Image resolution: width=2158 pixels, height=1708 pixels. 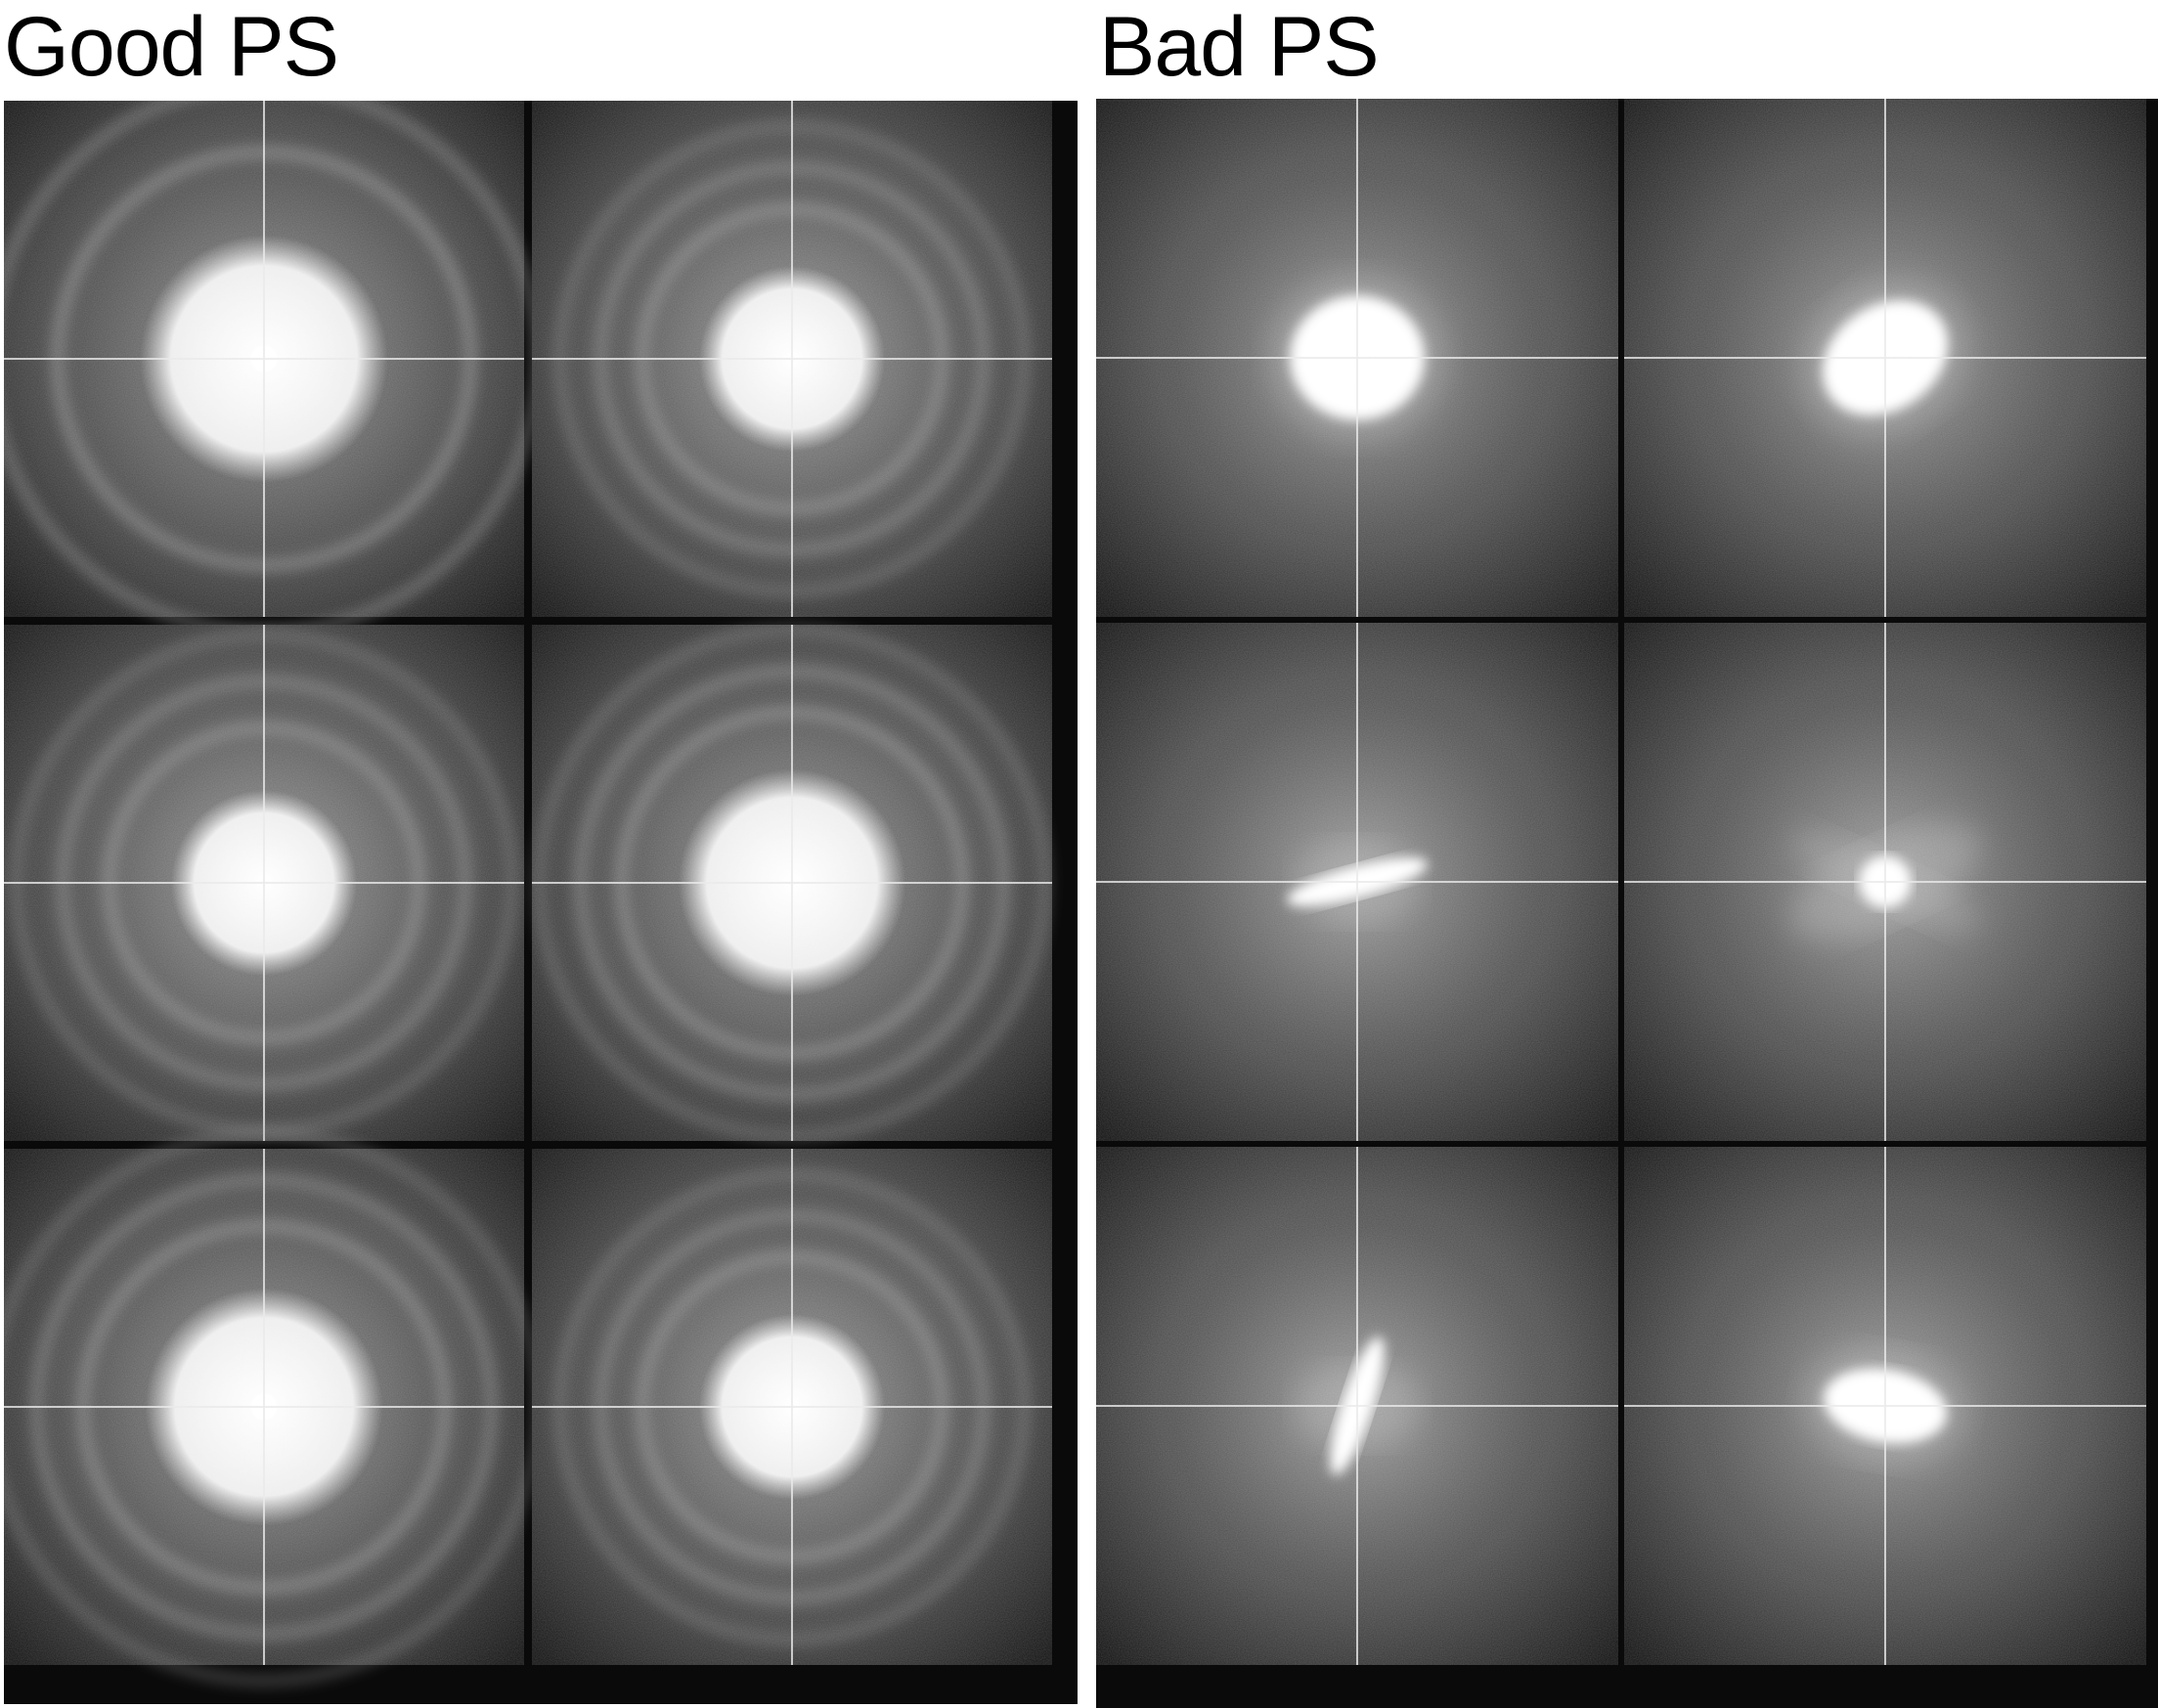 I want to click on panel-title-good: Good PS, so click(x=171, y=47).